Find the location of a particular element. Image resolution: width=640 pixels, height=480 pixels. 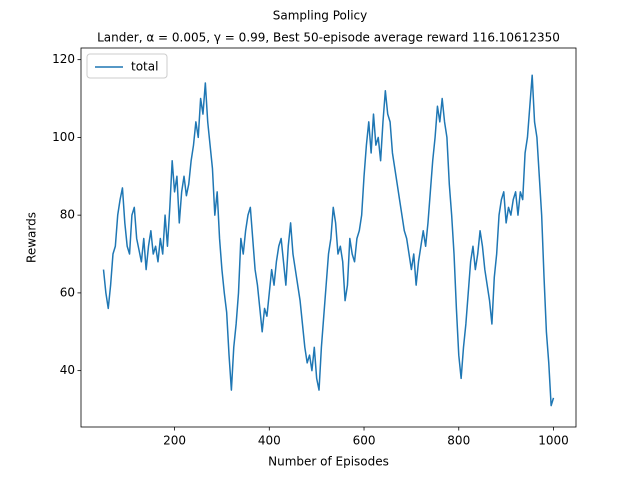

x-tick-label: 400 is located at coordinates (269, 441).